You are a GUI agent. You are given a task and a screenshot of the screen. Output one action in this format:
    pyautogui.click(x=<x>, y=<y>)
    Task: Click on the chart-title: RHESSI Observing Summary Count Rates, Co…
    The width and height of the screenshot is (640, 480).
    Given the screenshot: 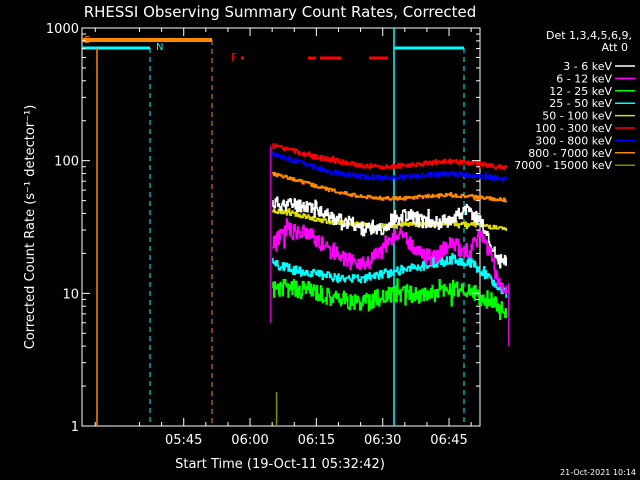 What is the action you would take?
    pyautogui.click(x=280, y=12)
    